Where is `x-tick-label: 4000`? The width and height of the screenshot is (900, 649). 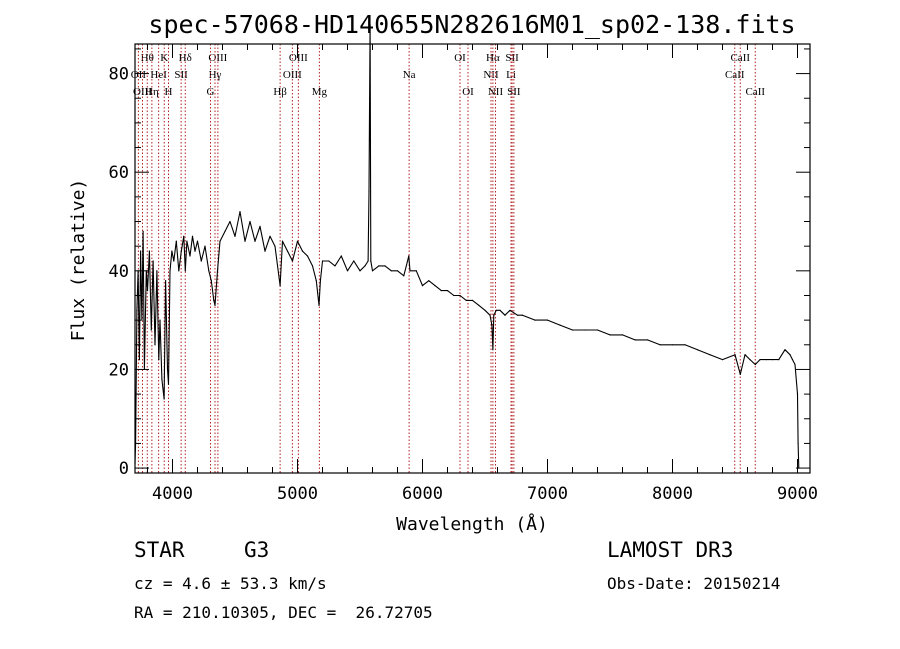 x-tick-label: 4000 is located at coordinates (172, 494).